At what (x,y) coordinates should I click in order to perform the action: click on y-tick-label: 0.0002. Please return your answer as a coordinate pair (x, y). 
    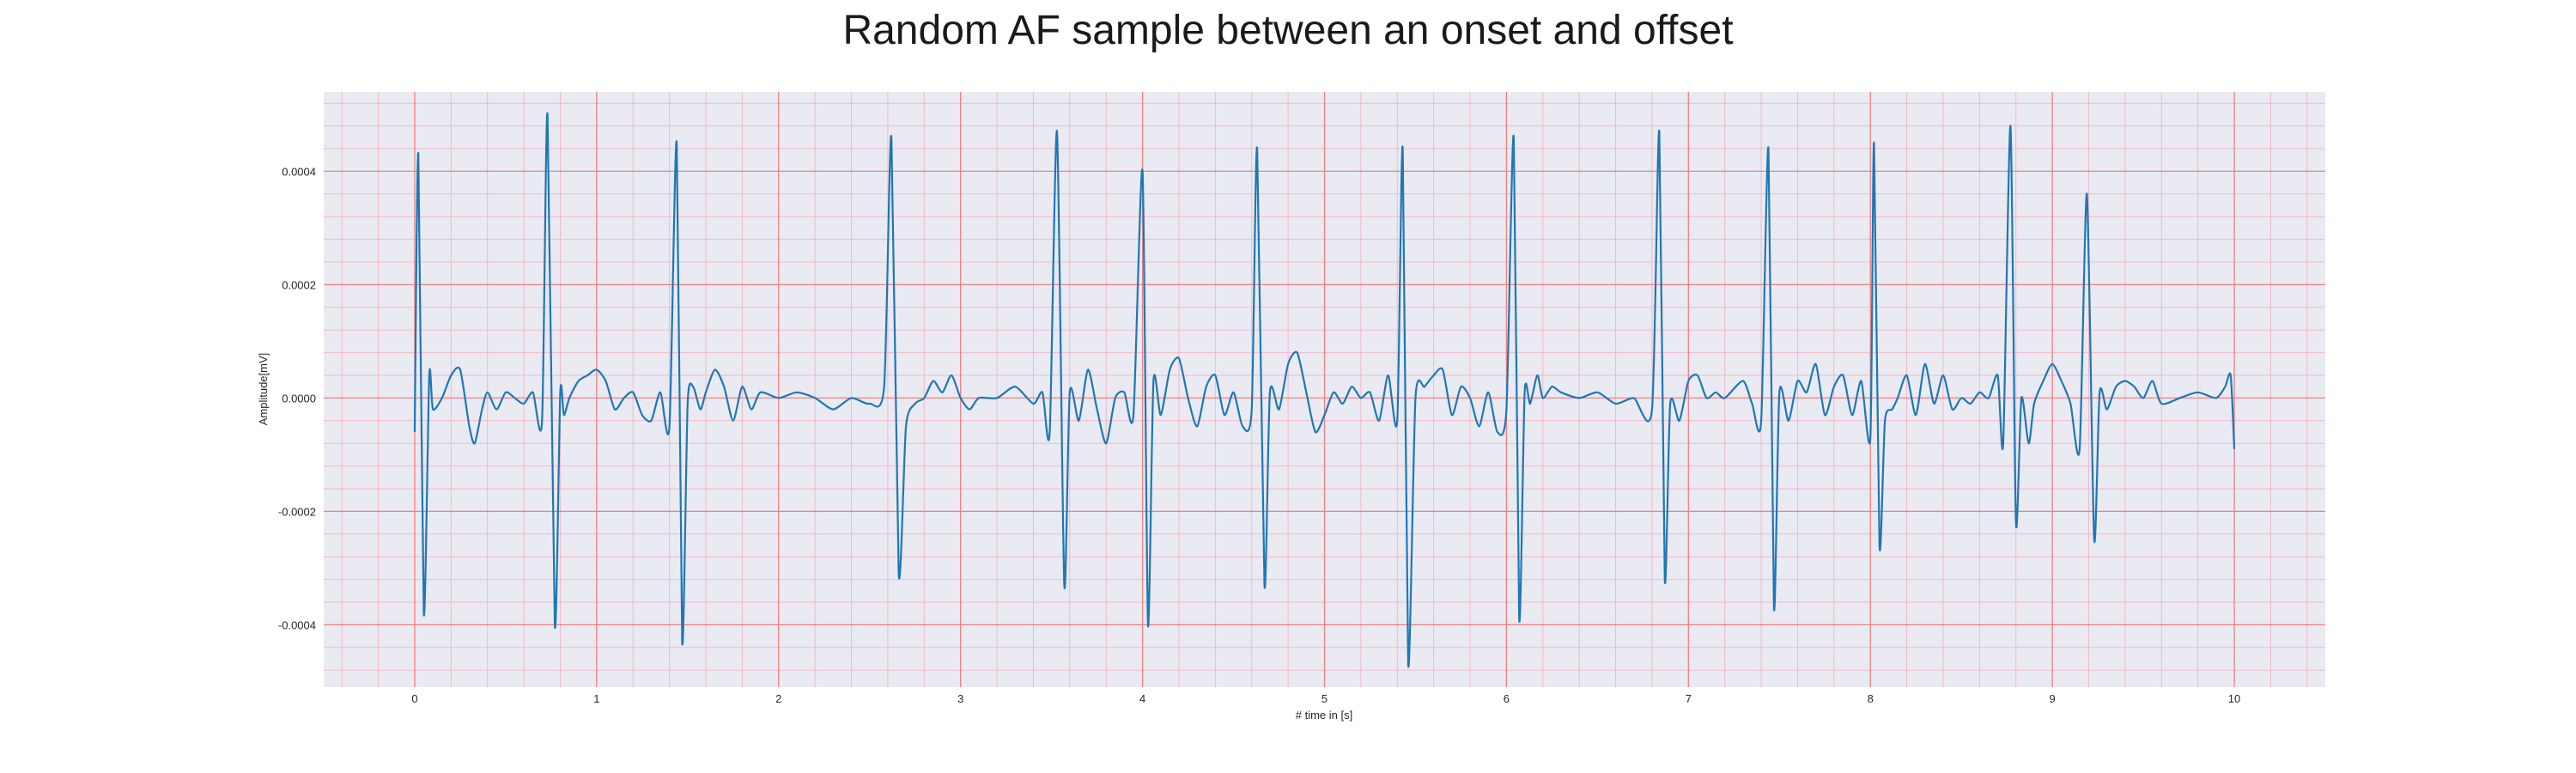
    Looking at the image, I should click on (299, 284).